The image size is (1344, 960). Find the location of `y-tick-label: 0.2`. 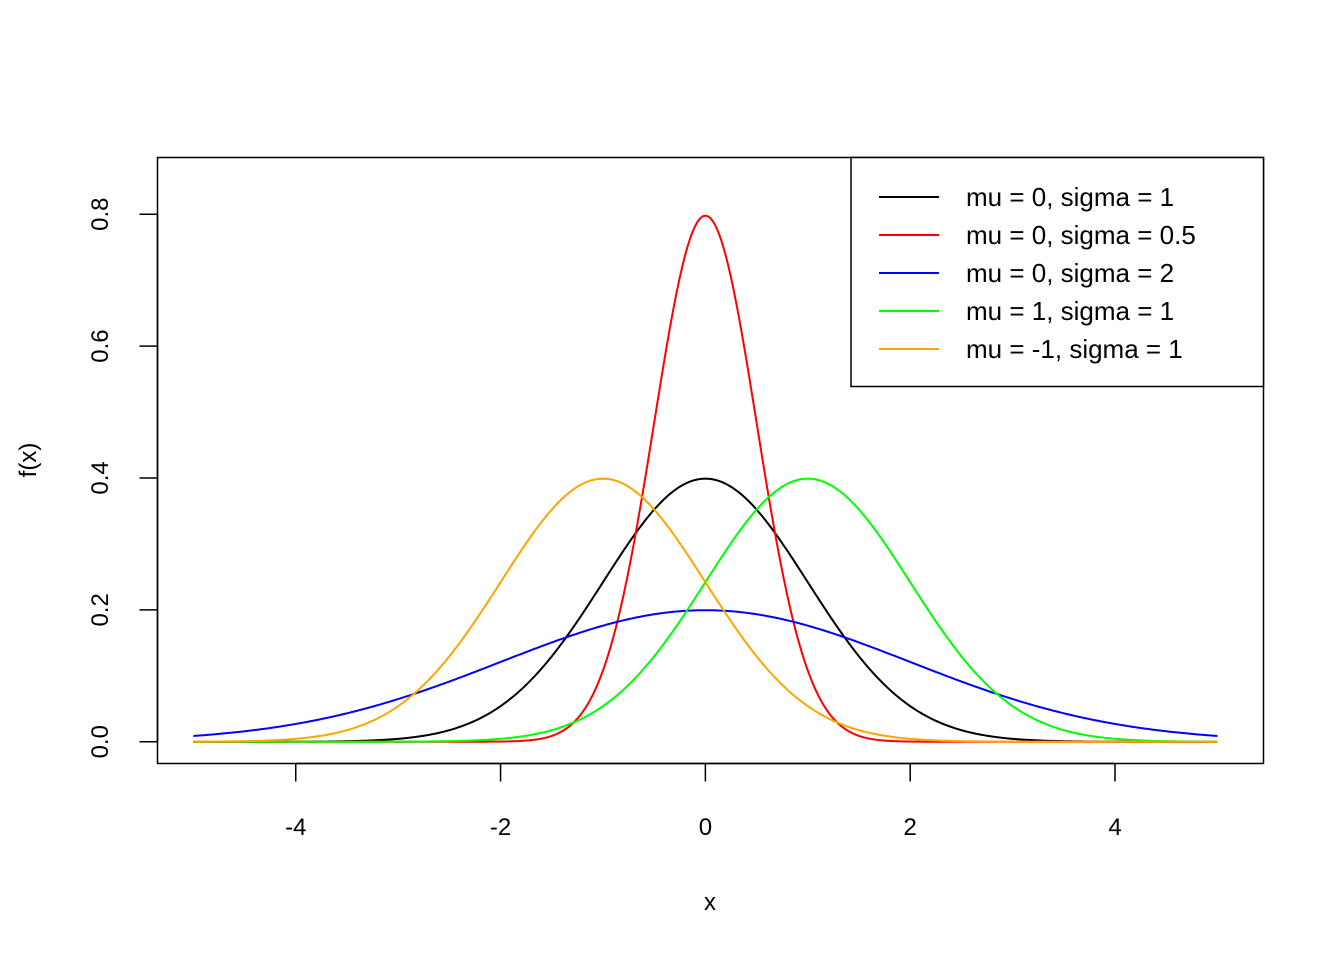

y-tick-label: 0.2 is located at coordinates (100, 609).